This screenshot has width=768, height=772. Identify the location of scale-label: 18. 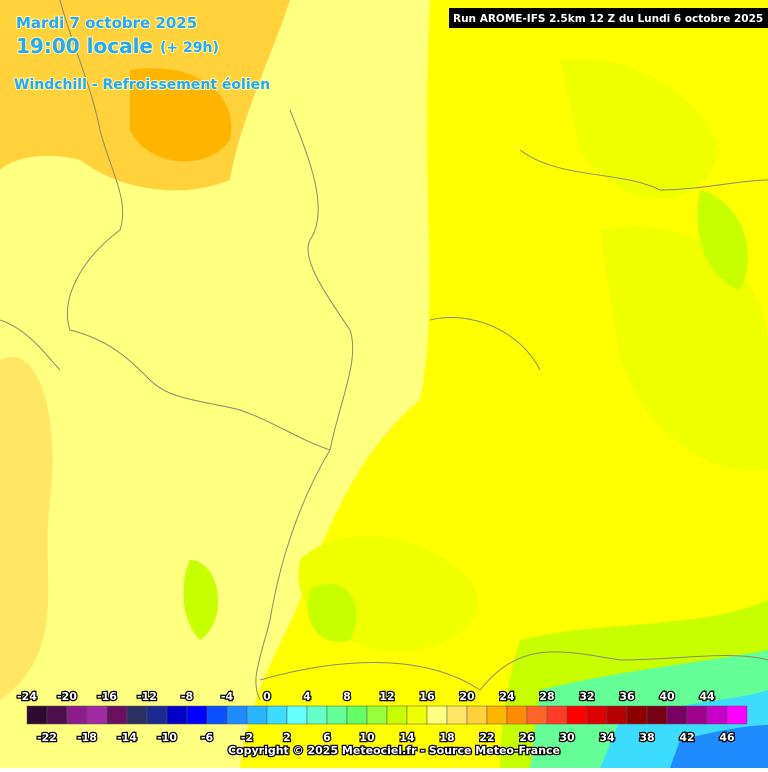
(446, 737).